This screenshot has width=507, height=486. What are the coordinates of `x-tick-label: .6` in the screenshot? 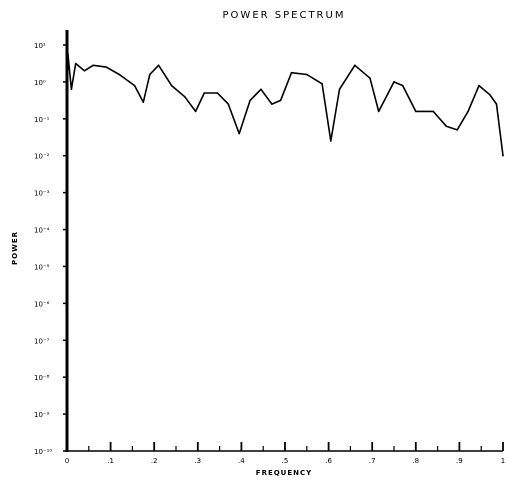 It's located at (328, 461).